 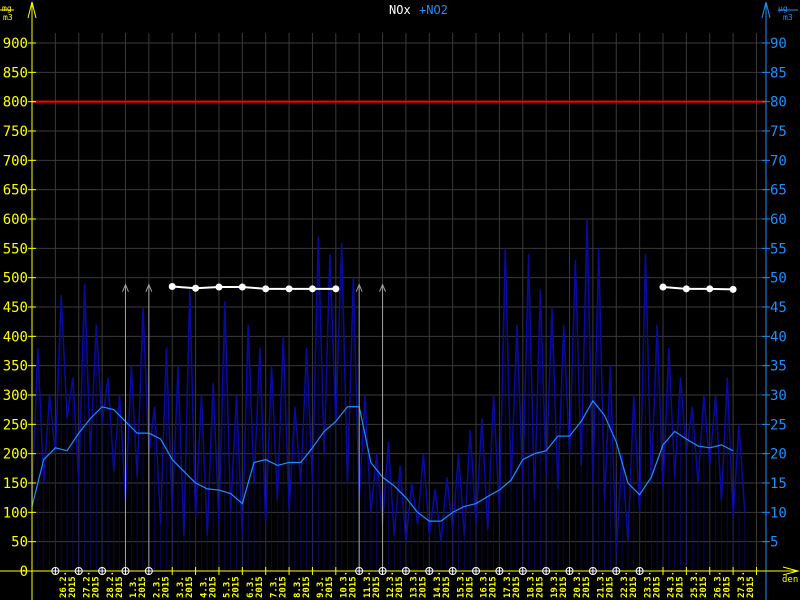 What do you see at coordinates (111, 584) in the screenshot?
I see `x-tick-label-date: 28.2.` at bounding box center [111, 584].